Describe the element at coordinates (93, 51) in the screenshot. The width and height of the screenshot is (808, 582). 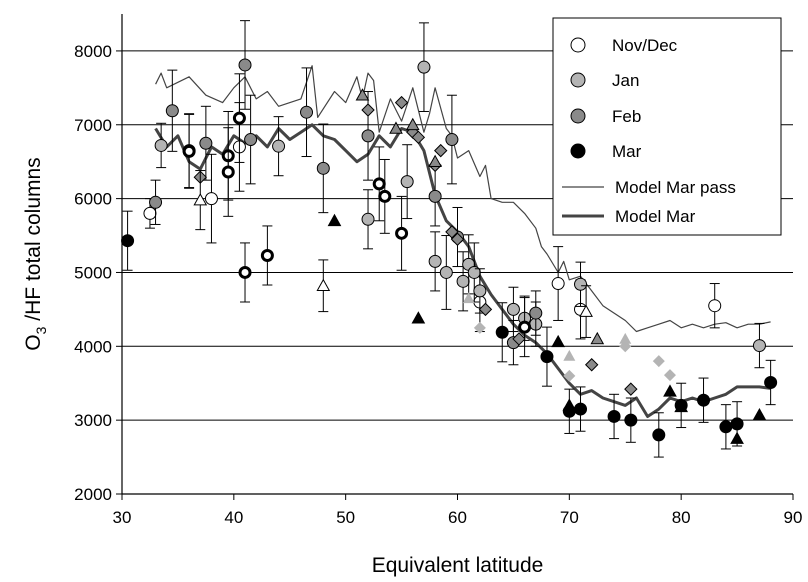
I see `y-tick-label: 8000` at that location.